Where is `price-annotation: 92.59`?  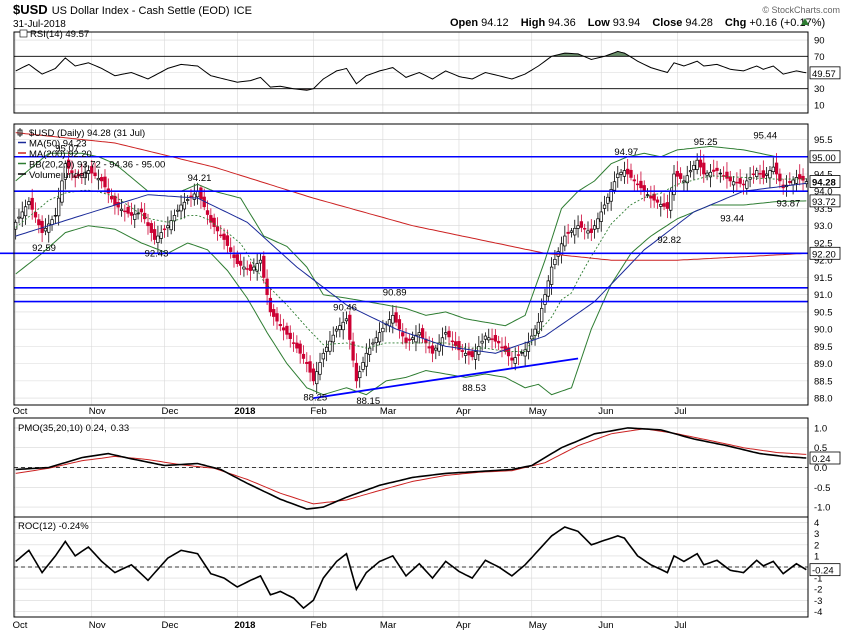 price-annotation: 92.59 is located at coordinates (44, 248).